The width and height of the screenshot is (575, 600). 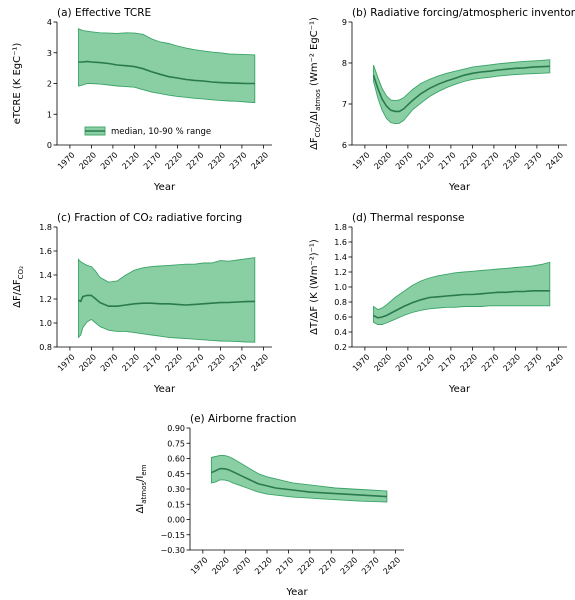 I want to click on y-axis-label: eTCRE (K EgC⁻¹), so click(x=17, y=84).